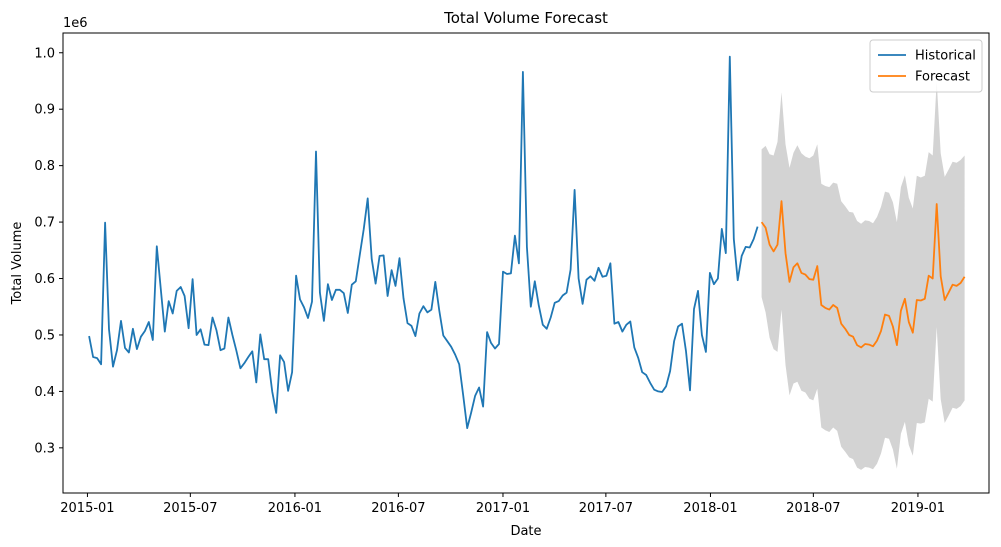 The height and width of the screenshot is (547, 1001). I want to click on forecast-confidence-band, so click(863, 275).